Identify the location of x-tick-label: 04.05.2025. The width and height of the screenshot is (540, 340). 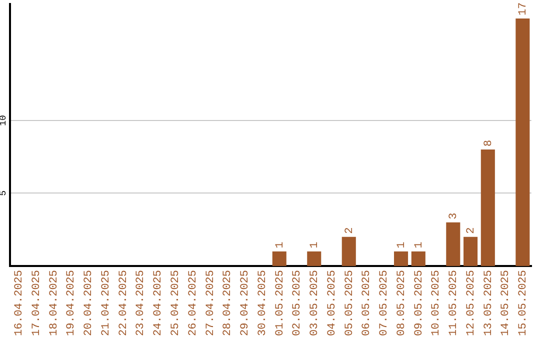
(332, 303).